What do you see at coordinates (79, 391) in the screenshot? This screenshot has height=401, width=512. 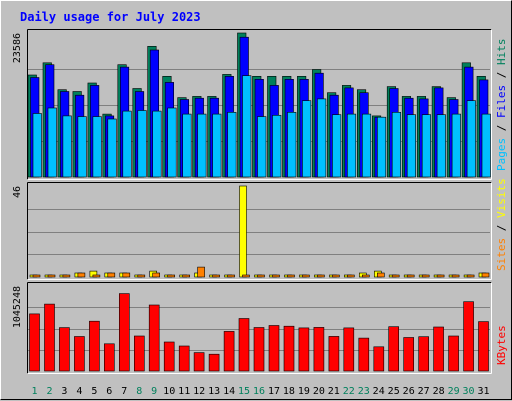 I see `x-tick-label-day-4: 4` at bounding box center [79, 391].